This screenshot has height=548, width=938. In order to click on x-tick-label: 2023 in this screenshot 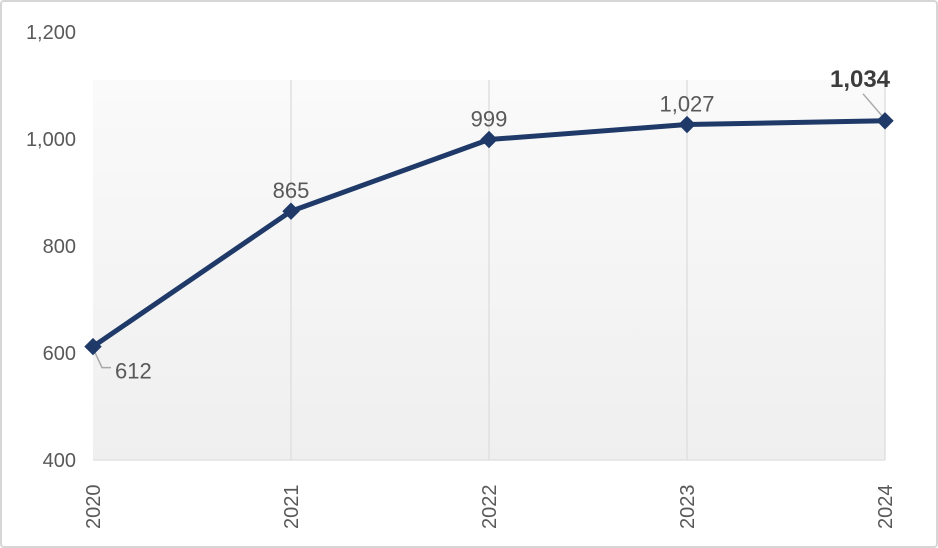, I will do `click(688, 507)`.